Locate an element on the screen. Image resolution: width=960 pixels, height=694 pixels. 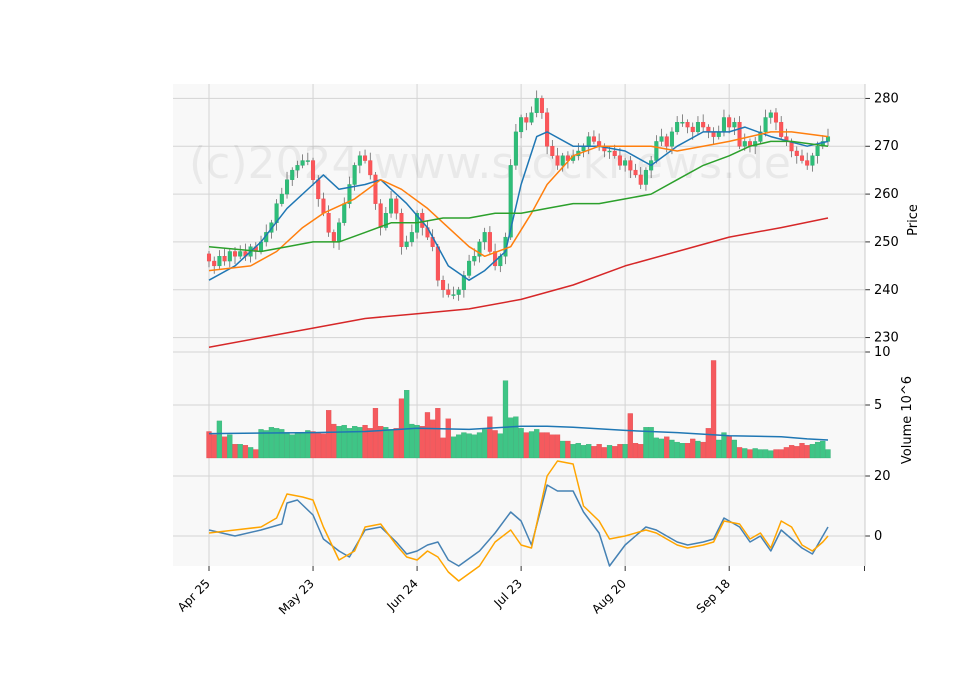
volume-average-line is located at coordinates (518, 433).